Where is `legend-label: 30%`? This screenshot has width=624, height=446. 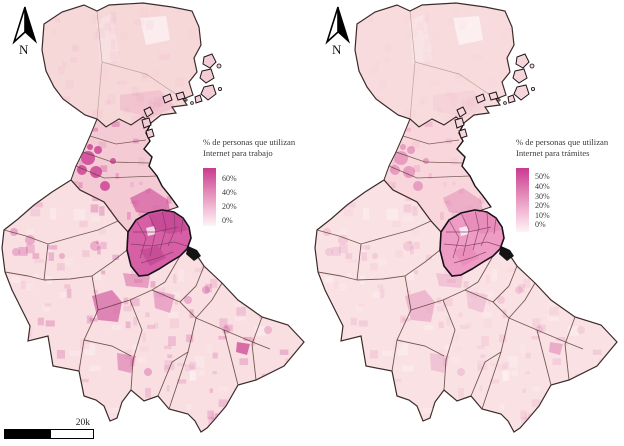
legend-label: 30% is located at coordinates (542, 196).